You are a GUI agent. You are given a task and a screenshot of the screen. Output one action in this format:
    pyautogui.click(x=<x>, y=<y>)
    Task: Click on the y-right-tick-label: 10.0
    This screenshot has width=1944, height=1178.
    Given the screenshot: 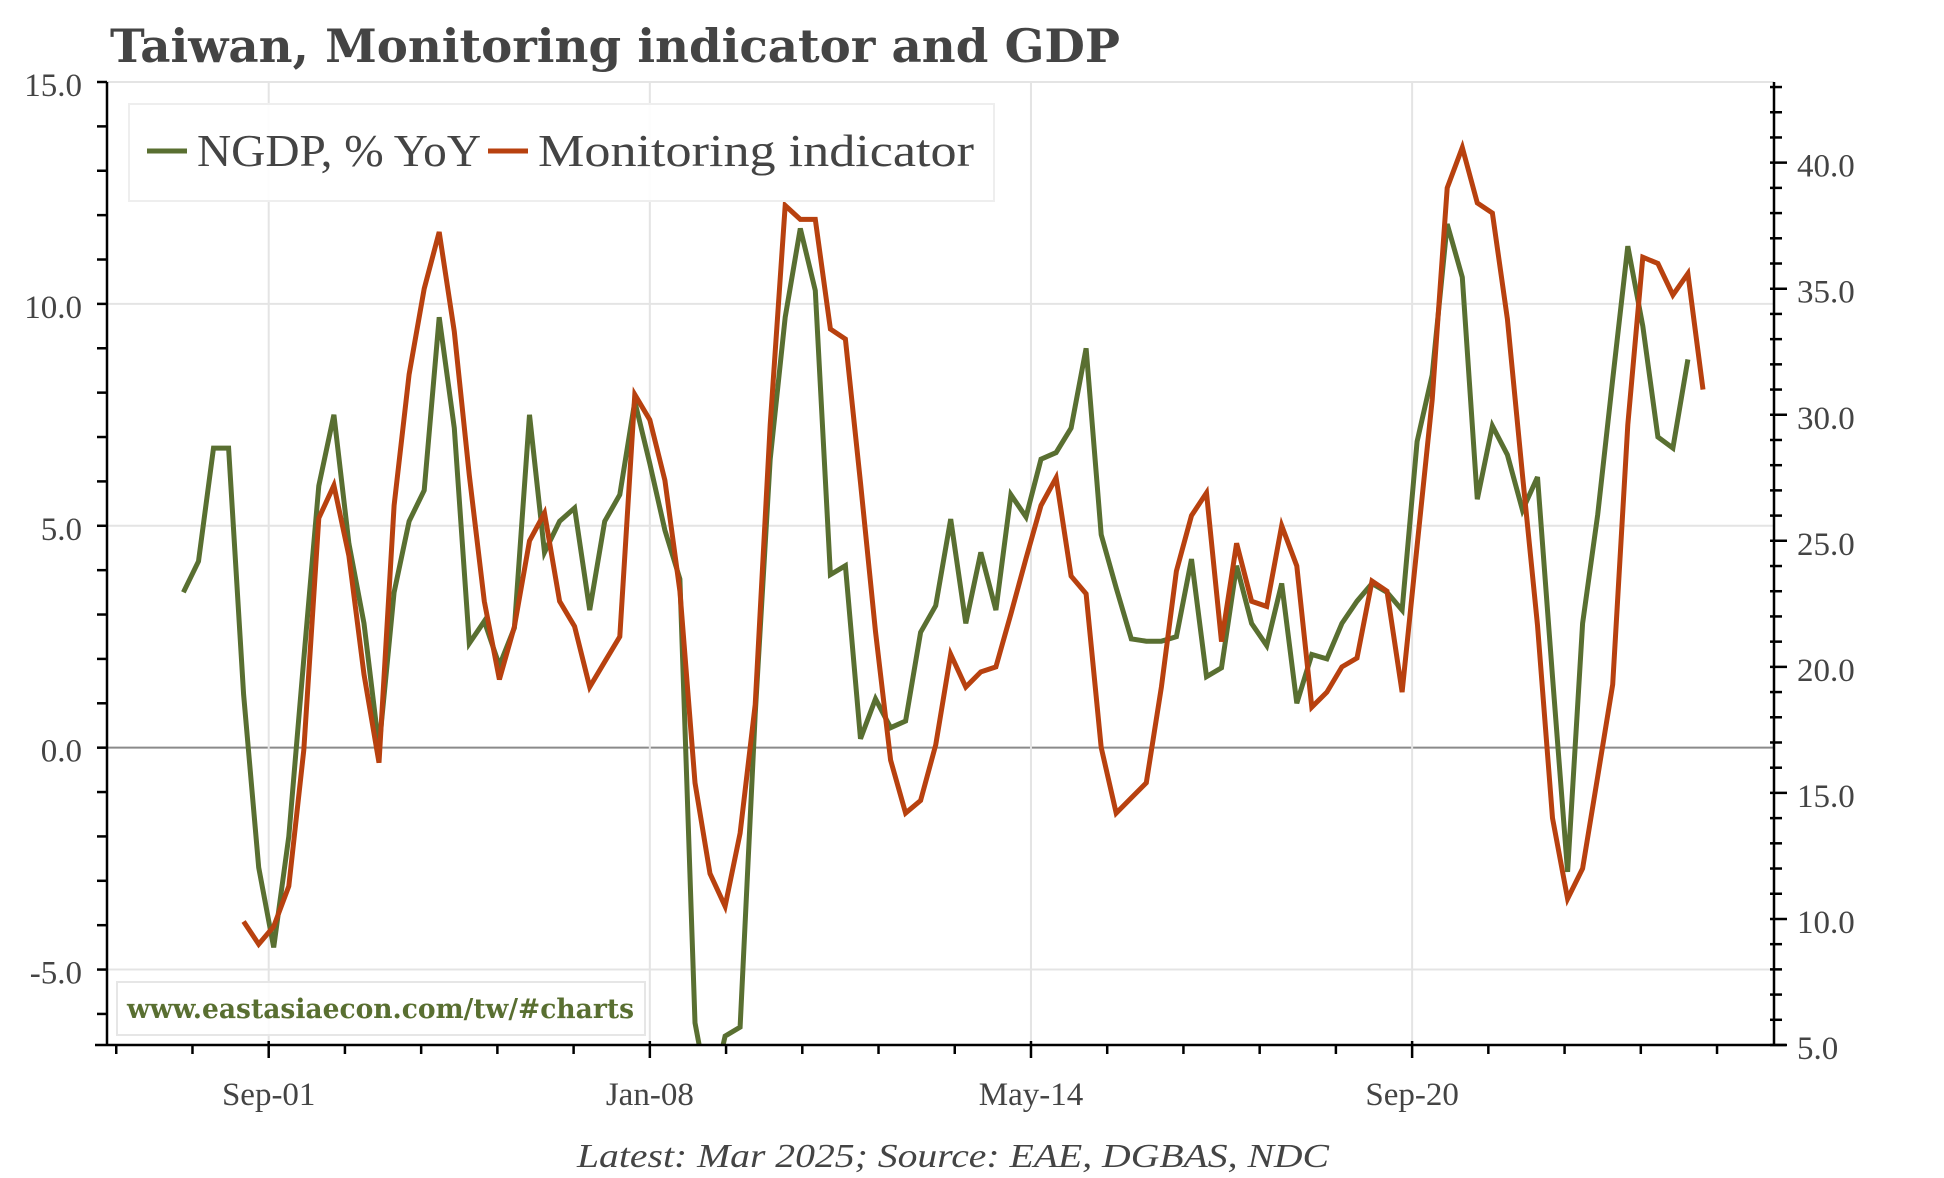 What is the action you would take?
    pyautogui.click(x=1826, y=923)
    